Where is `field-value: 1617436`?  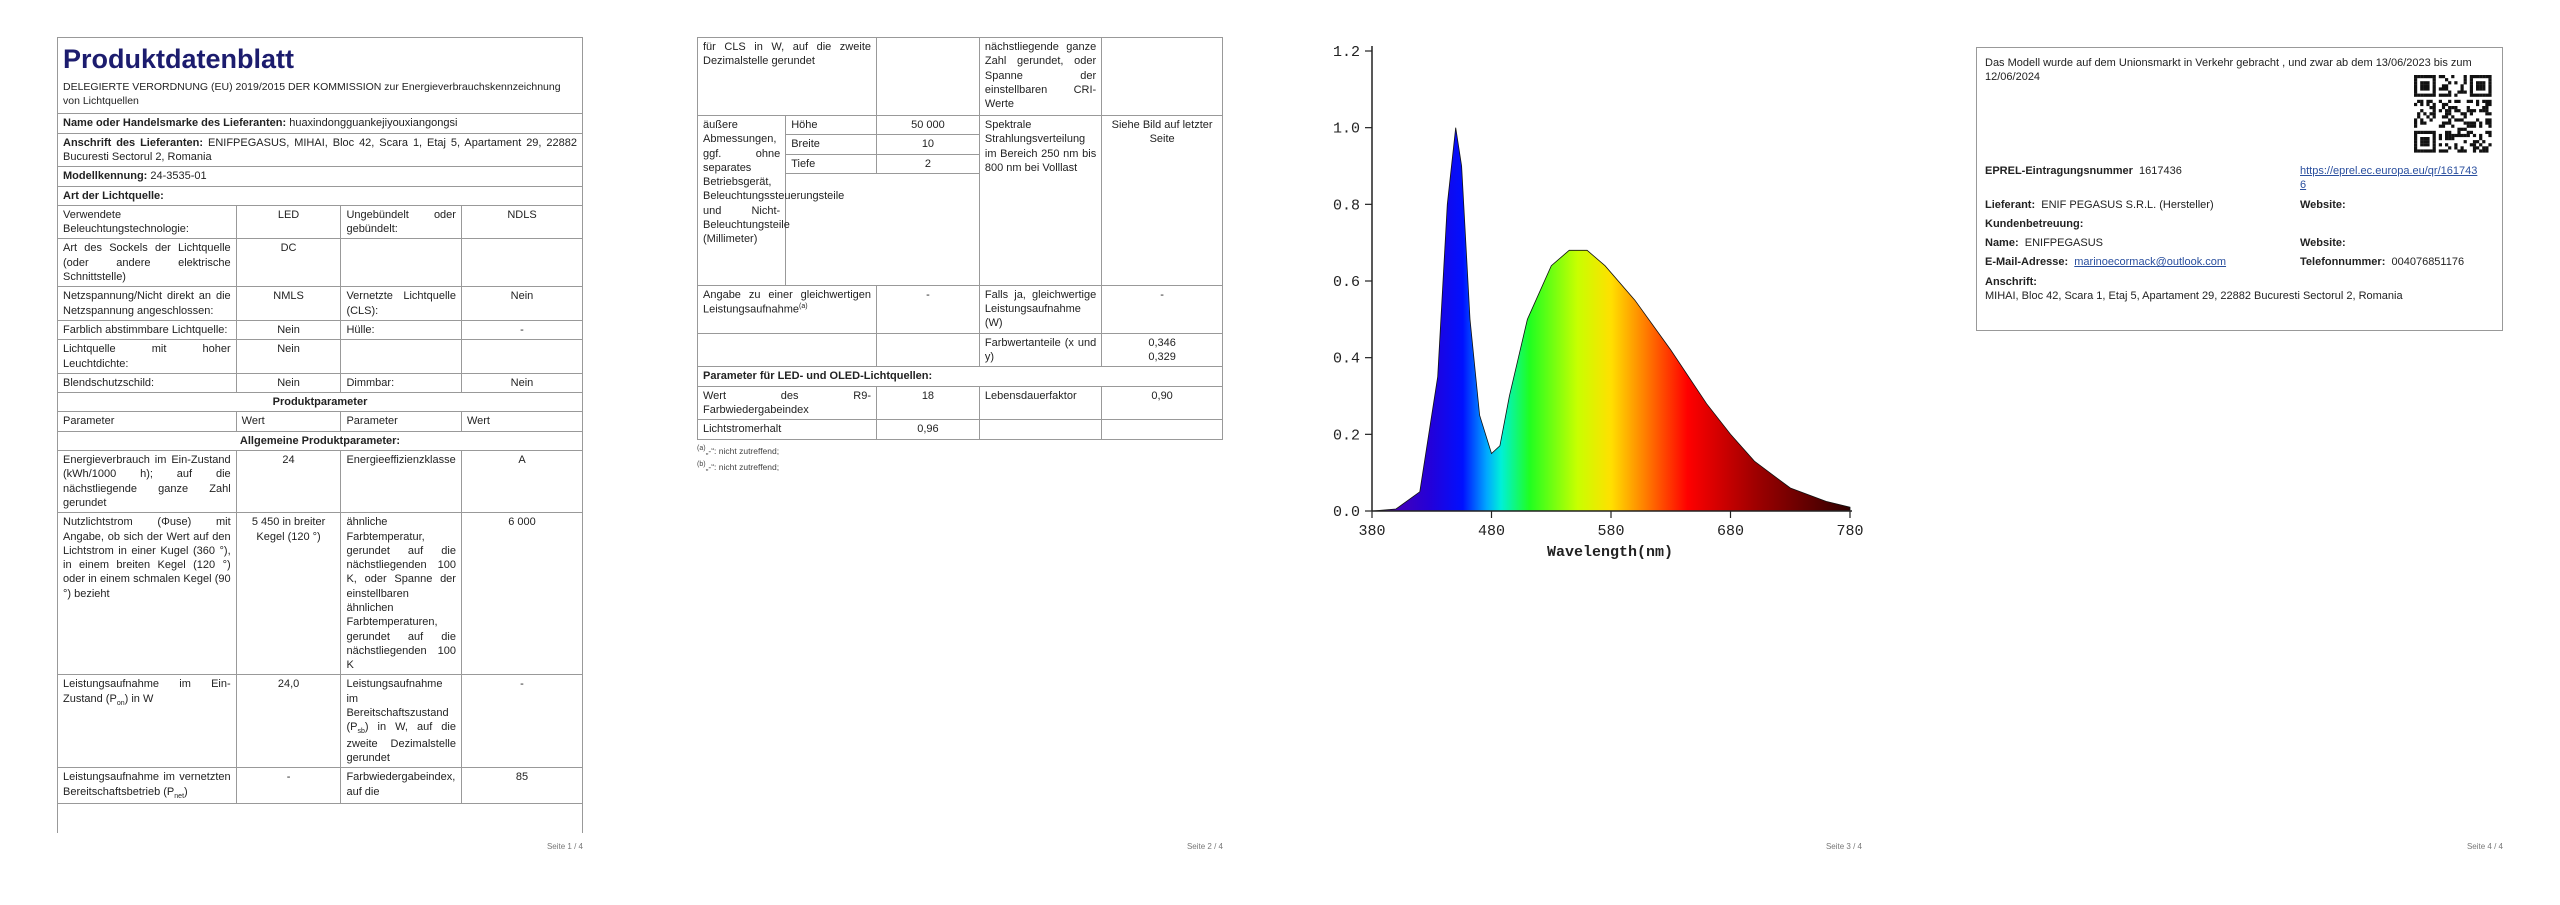 field-value: 1617436 is located at coordinates (2160, 171).